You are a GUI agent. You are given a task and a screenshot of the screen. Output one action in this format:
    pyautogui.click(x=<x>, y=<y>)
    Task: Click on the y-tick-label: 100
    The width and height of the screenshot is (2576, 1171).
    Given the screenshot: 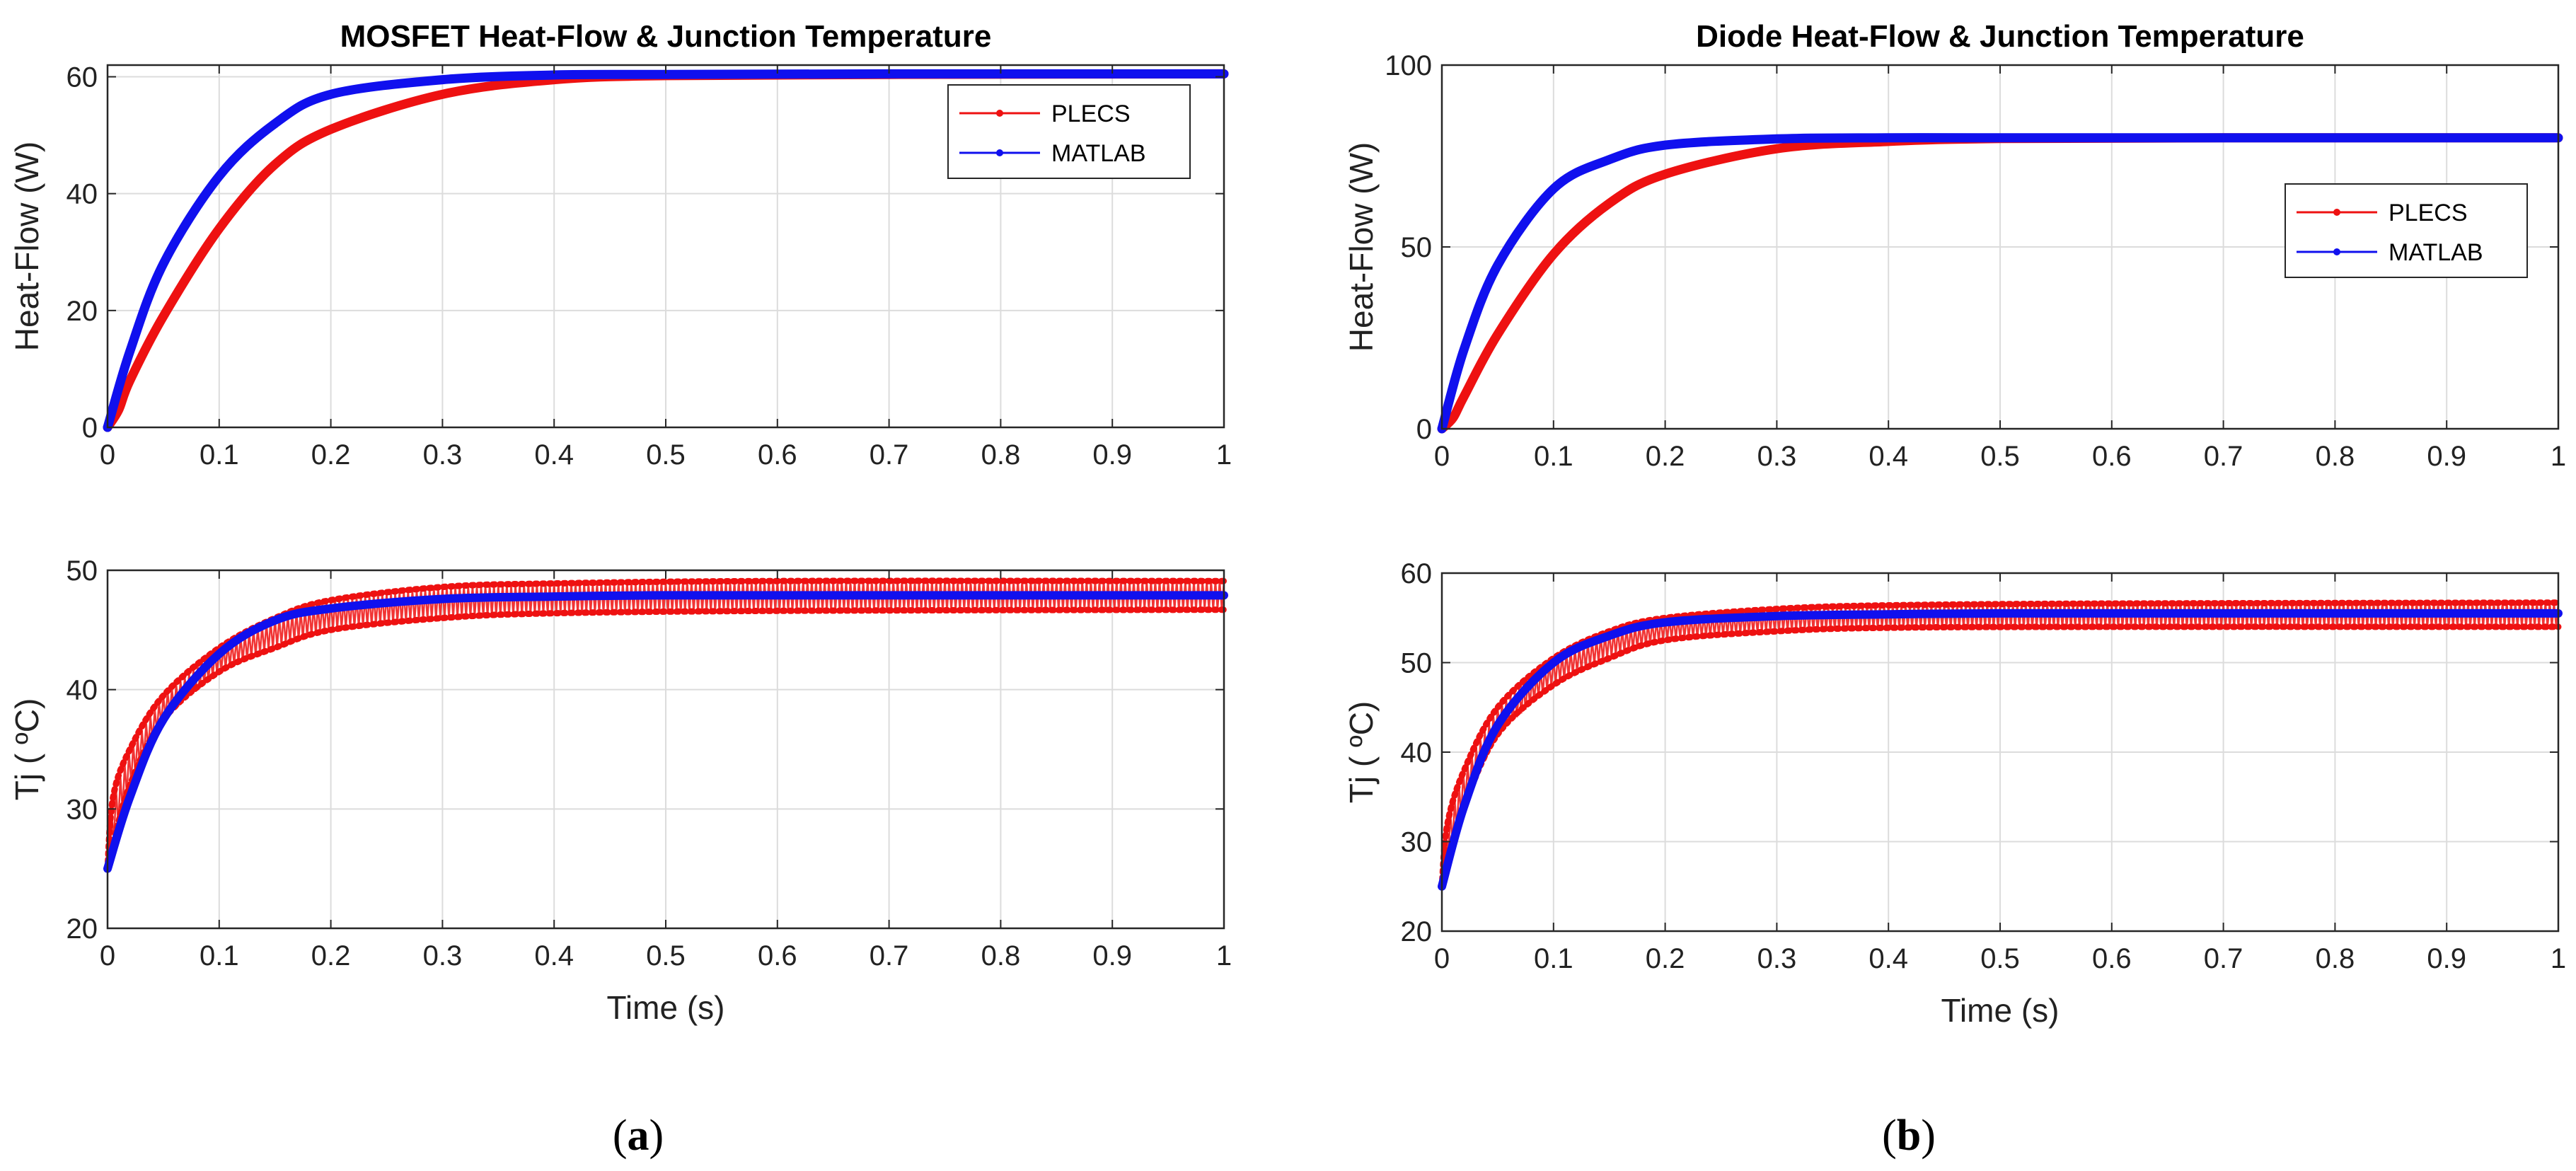 What is the action you would take?
    pyautogui.click(x=1408, y=65)
    